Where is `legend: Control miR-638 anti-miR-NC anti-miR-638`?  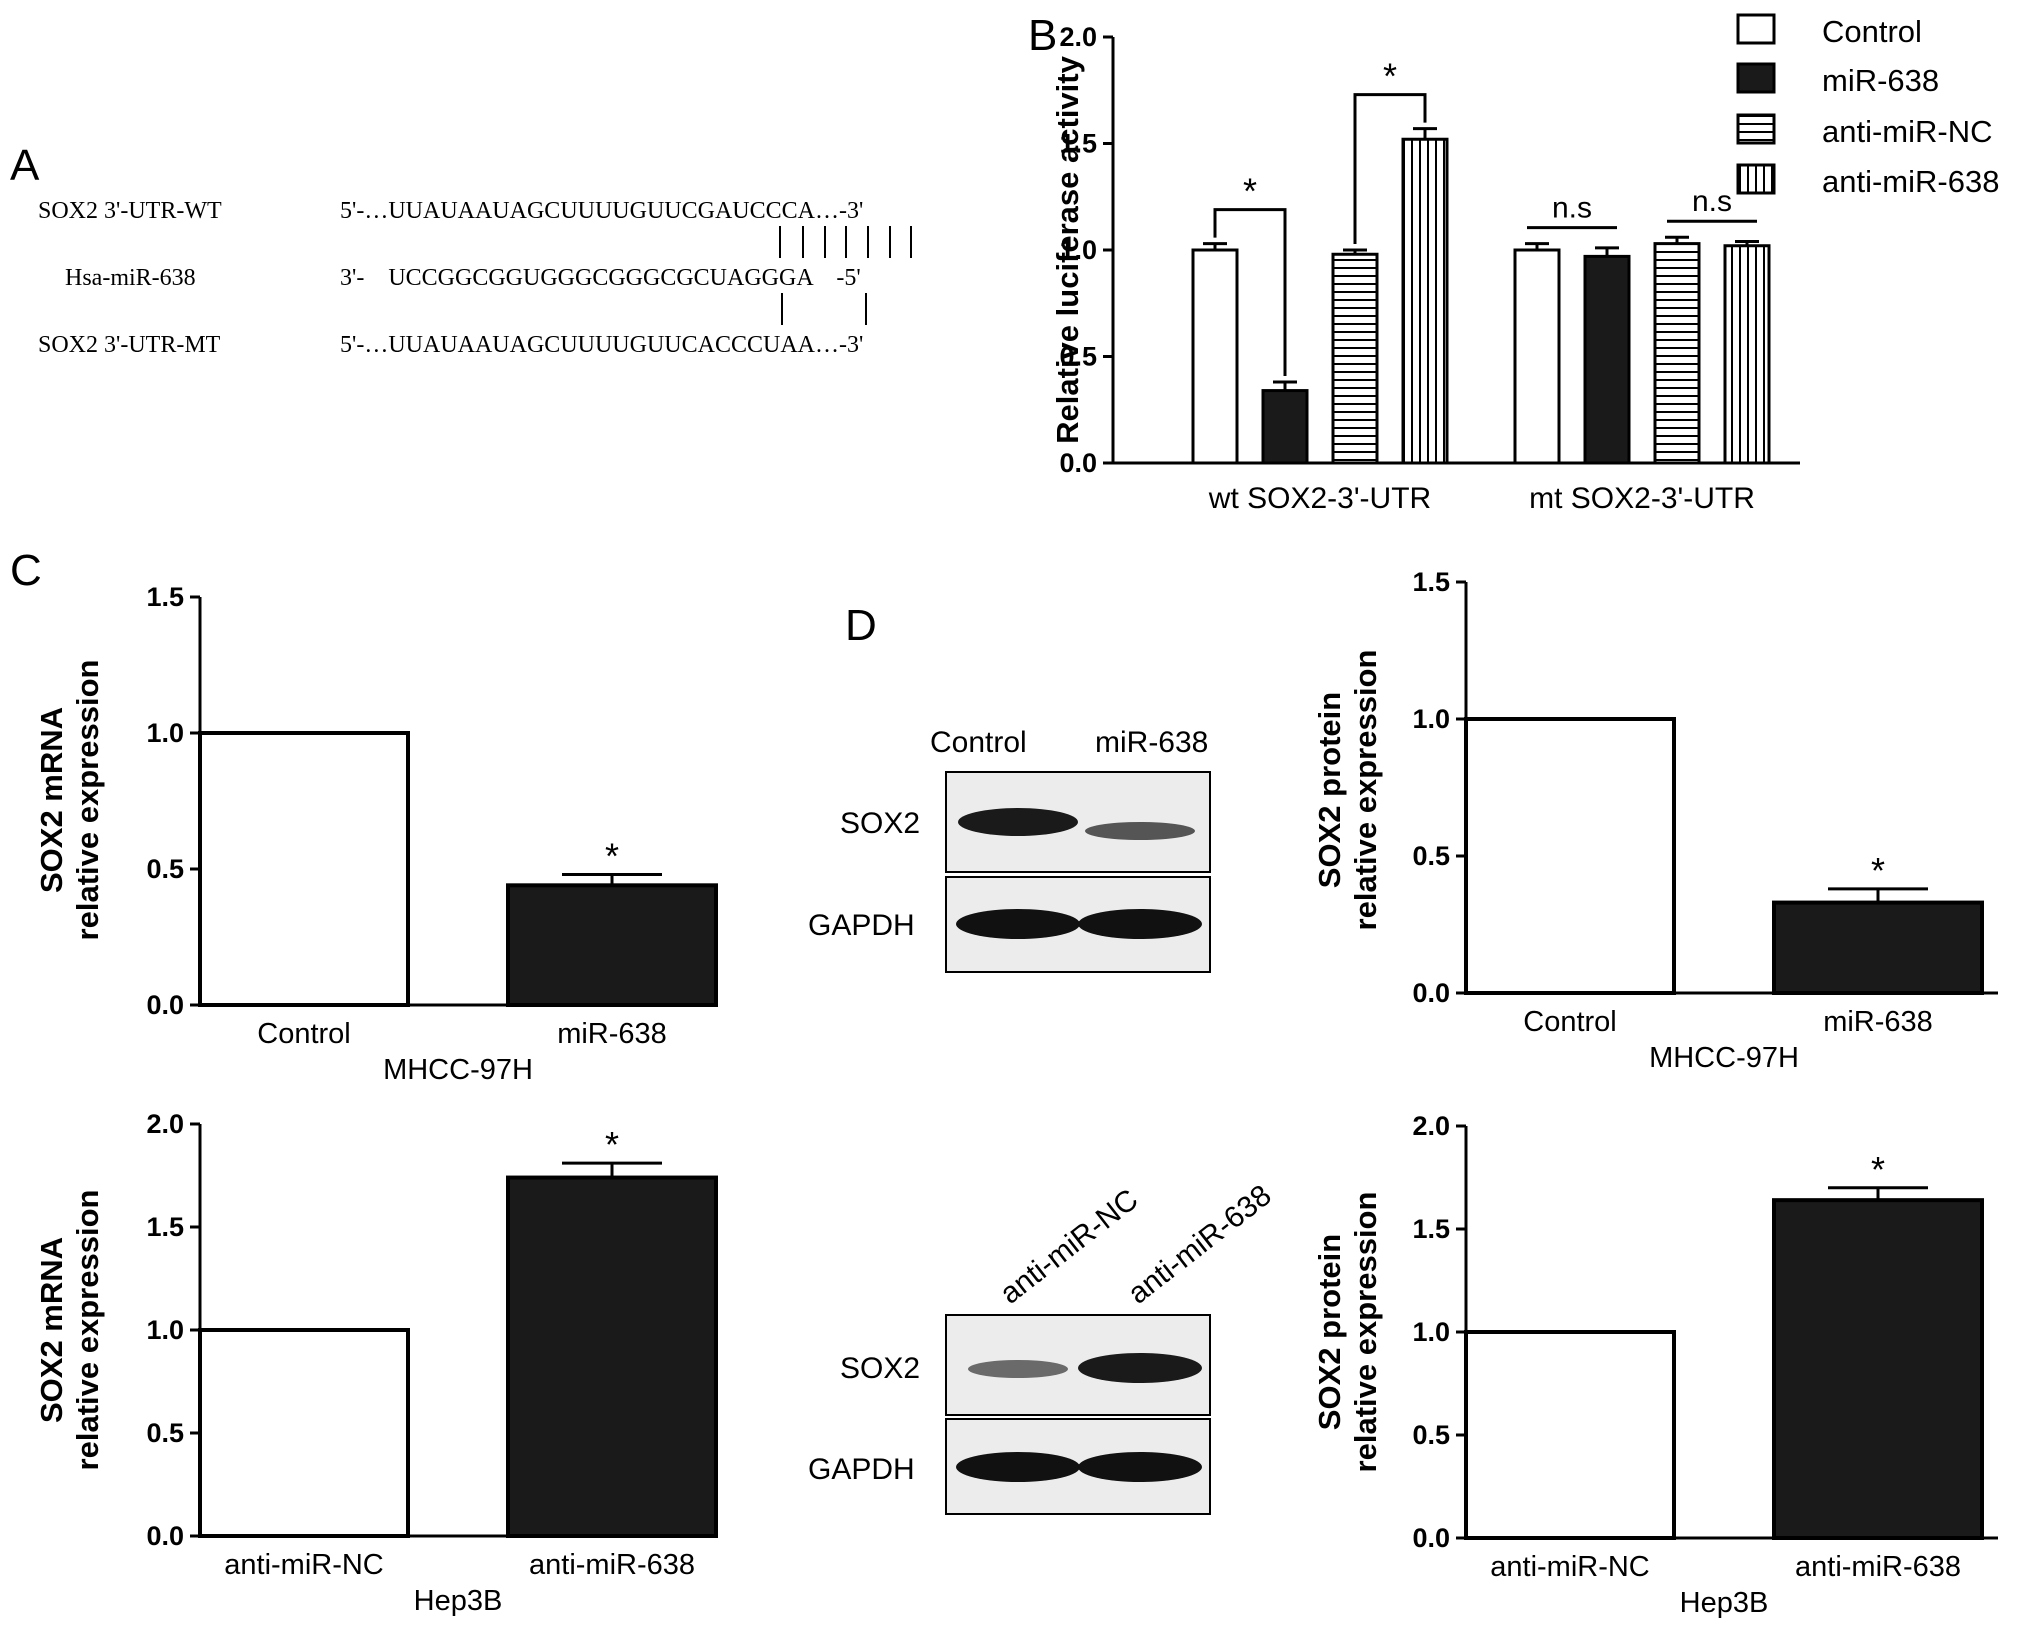
legend: Control miR-638 anti-miR-NC anti-miR-638 is located at coordinates (1867, 106).